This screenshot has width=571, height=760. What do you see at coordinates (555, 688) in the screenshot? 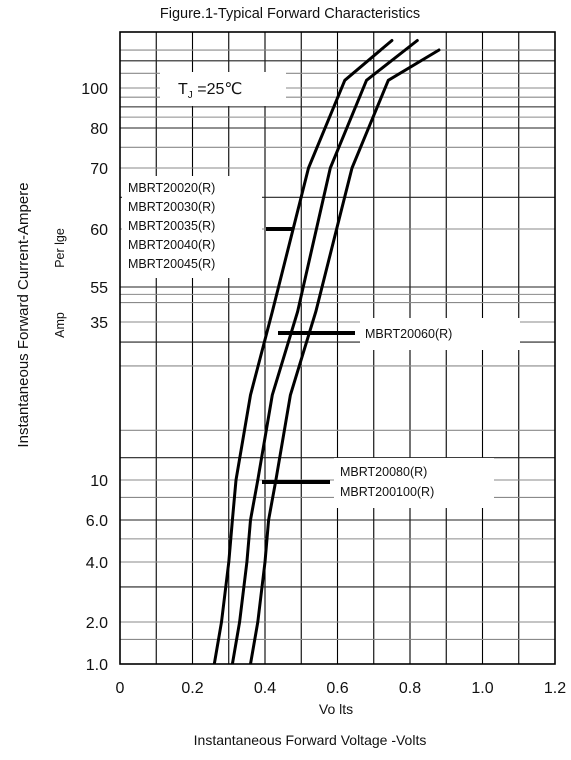
I see `x-tick-label: 1.2` at bounding box center [555, 688].